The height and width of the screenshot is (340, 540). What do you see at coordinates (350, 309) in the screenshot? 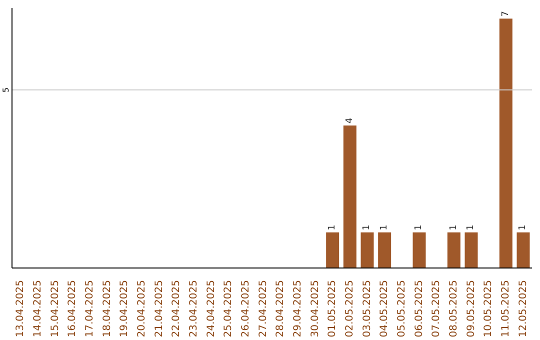
I see `x-tick-label: 02.05.2025` at bounding box center [350, 309].